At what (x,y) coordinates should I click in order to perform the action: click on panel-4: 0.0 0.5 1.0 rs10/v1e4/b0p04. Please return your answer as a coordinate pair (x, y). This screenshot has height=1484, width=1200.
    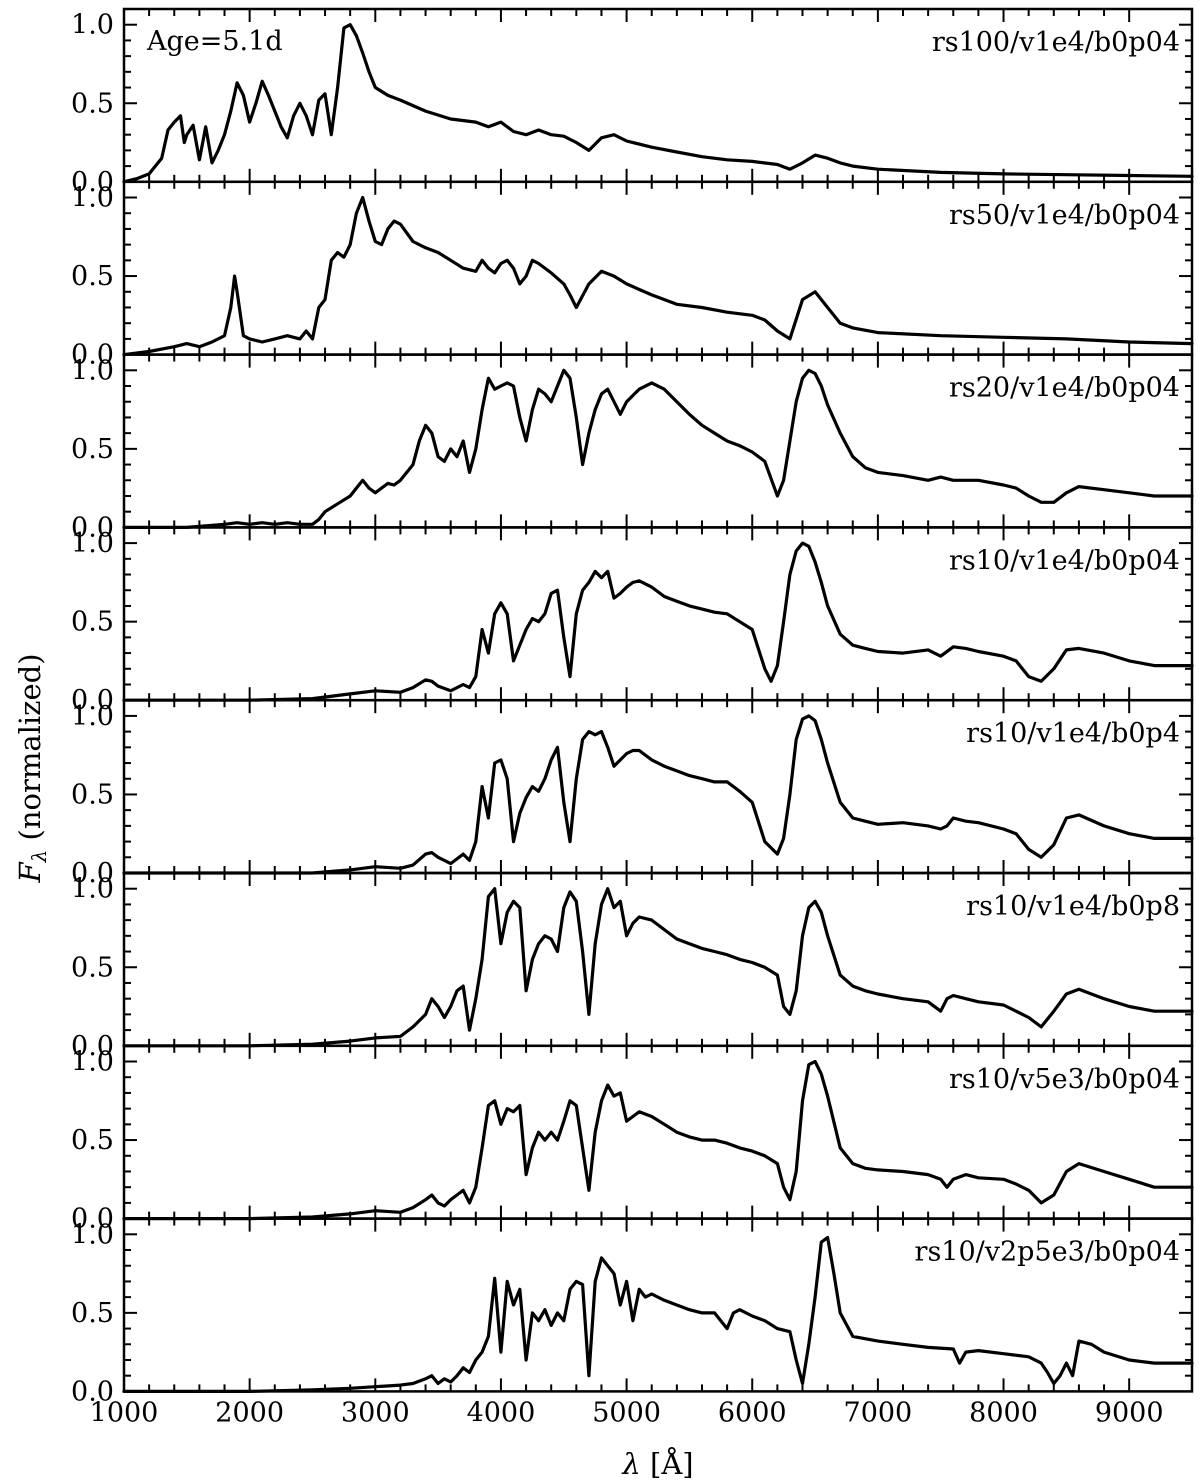
    Looking at the image, I should click on (632, 621).